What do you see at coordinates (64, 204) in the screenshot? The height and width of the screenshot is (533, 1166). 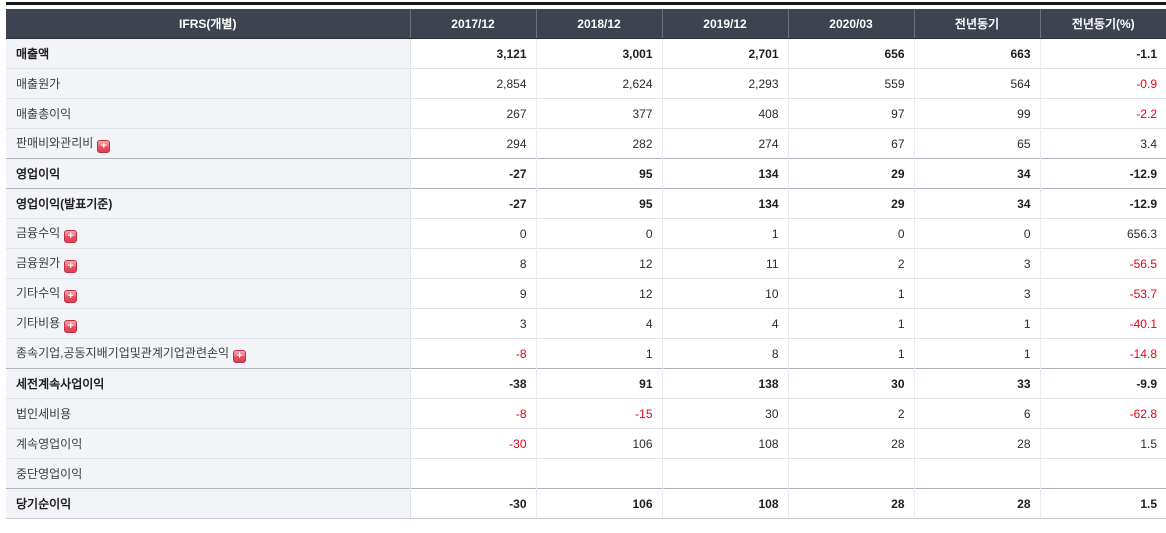 I see `row-label: 영업이익(발표기준)` at bounding box center [64, 204].